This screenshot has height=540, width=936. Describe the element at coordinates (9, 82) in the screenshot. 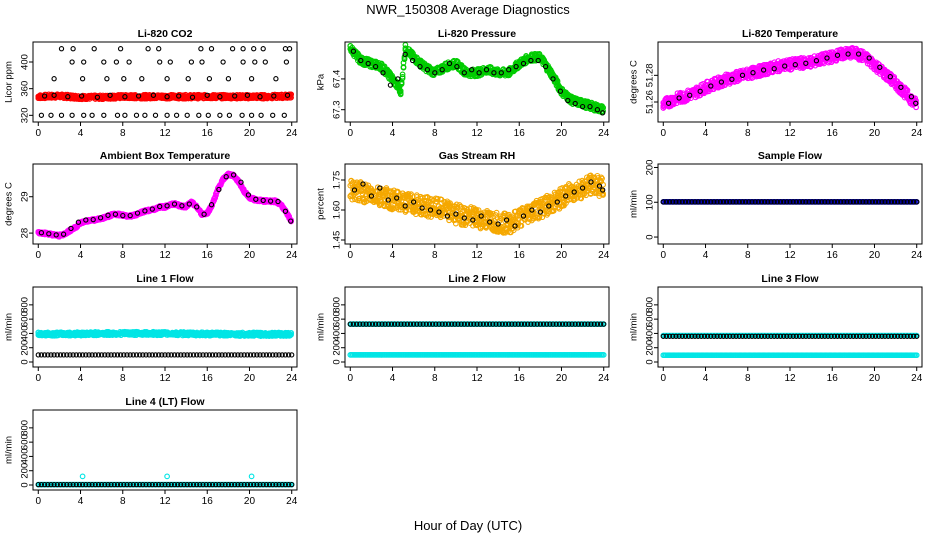

I see `y-axis-label: Licor ppm` at that location.